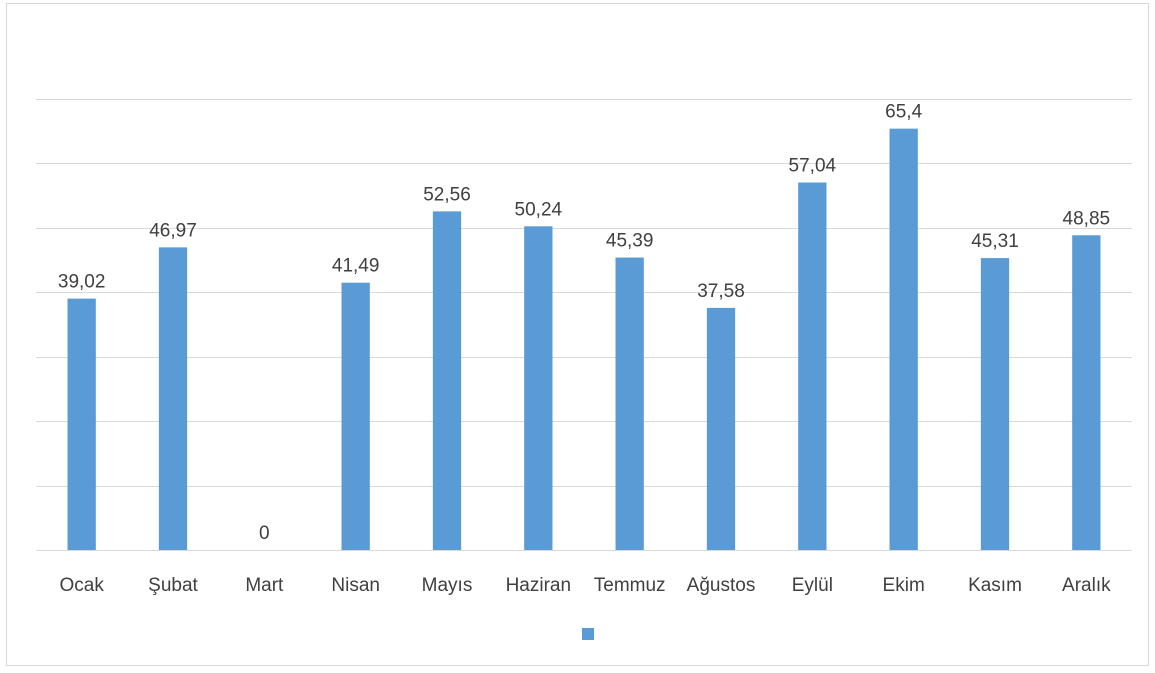 The width and height of the screenshot is (1155, 673). What do you see at coordinates (630, 241) in the screenshot?
I see `data-label: 45,39` at bounding box center [630, 241].